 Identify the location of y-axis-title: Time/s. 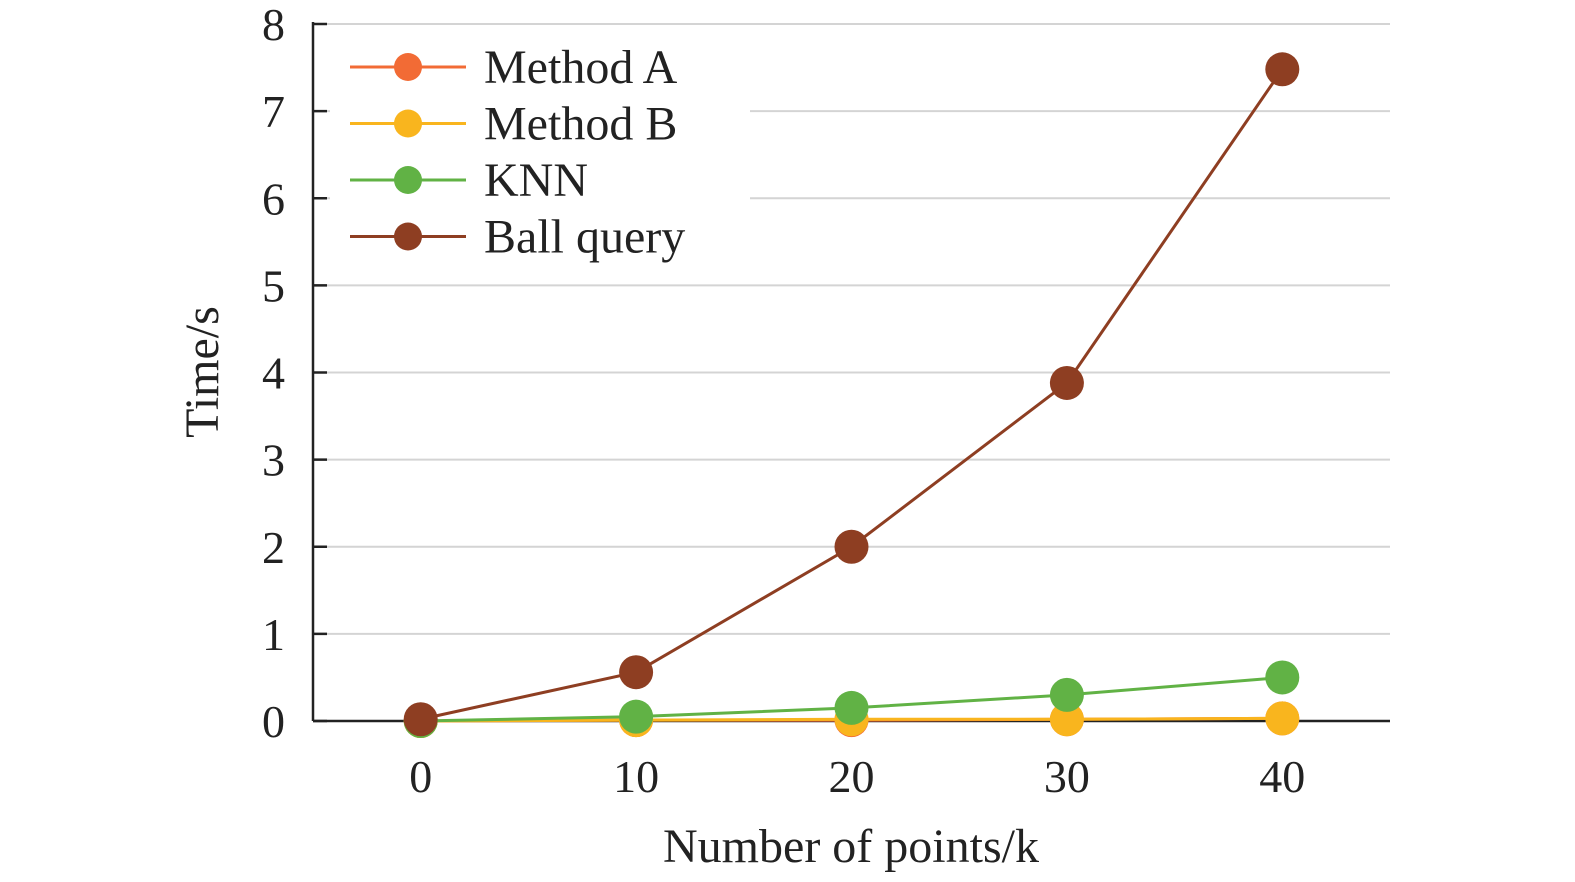
(202, 372).